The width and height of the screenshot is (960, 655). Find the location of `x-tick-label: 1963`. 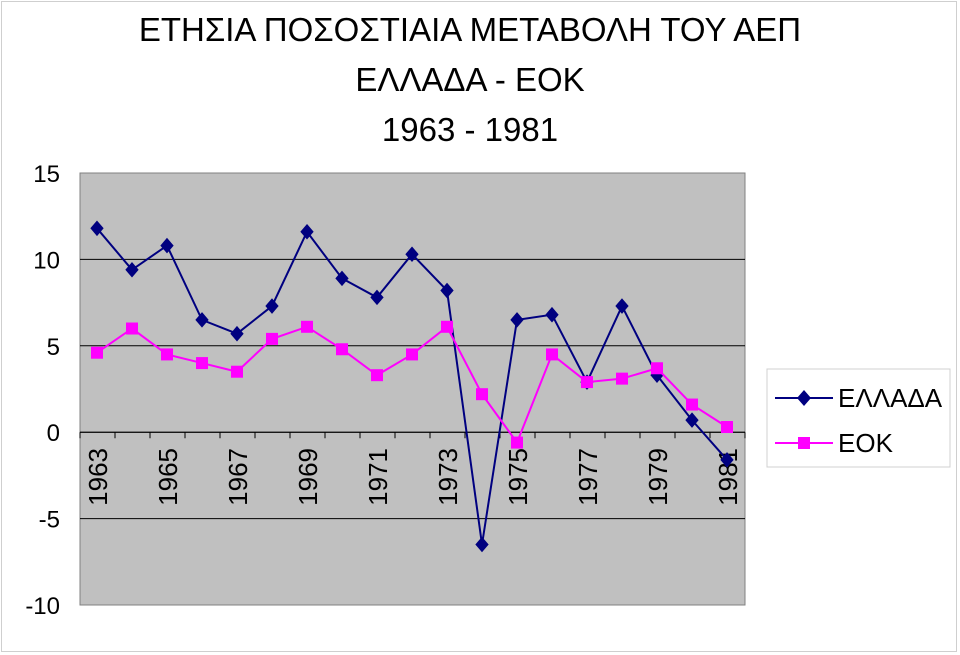

x-tick-label: 1963 is located at coordinates (98, 477).